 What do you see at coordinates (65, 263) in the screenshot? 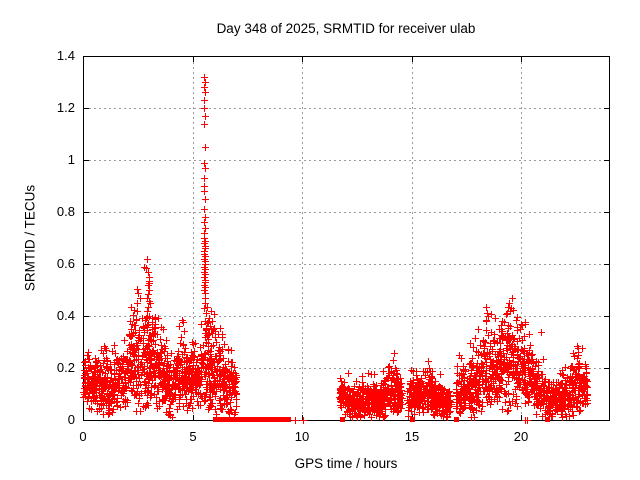
I see `y-tick-label: 0.6` at bounding box center [65, 263].